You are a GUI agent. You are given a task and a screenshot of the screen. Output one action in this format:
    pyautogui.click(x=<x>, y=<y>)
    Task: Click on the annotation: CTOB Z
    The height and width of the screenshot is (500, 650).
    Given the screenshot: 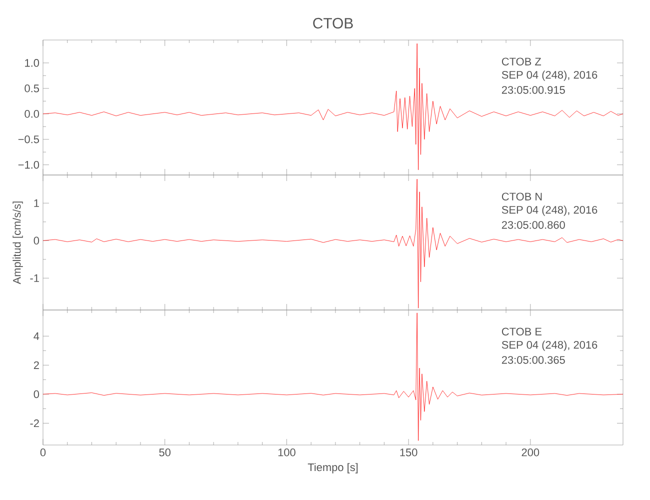 What is the action you would take?
    pyautogui.click(x=522, y=62)
    